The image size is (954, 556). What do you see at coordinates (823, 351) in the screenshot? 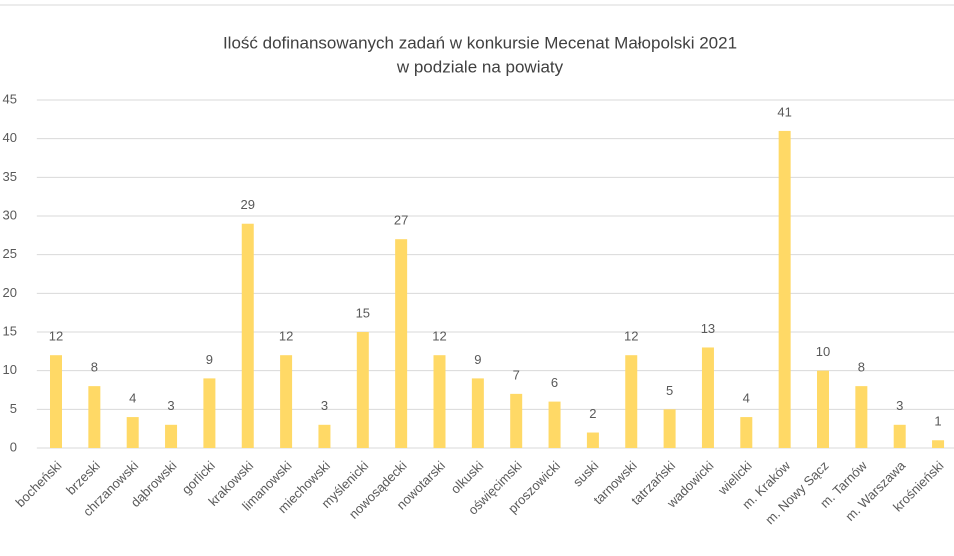
I see `data-label: 10` at bounding box center [823, 351].